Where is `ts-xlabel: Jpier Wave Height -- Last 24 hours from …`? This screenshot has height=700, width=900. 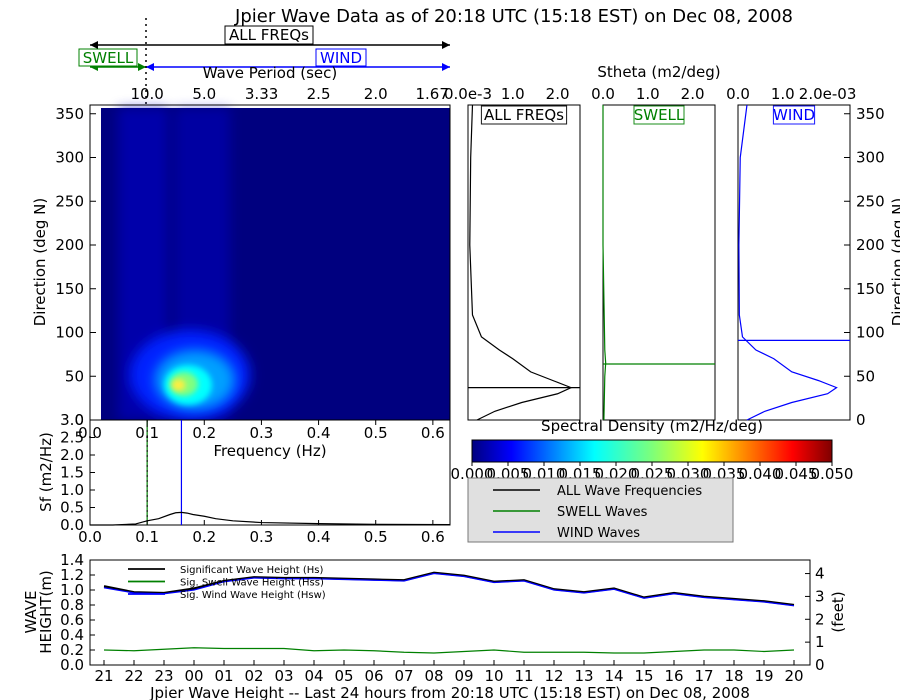 ts-xlabel: Jpier Wave Height -- Last 24 hours from … is located at coordinates (449, 692).